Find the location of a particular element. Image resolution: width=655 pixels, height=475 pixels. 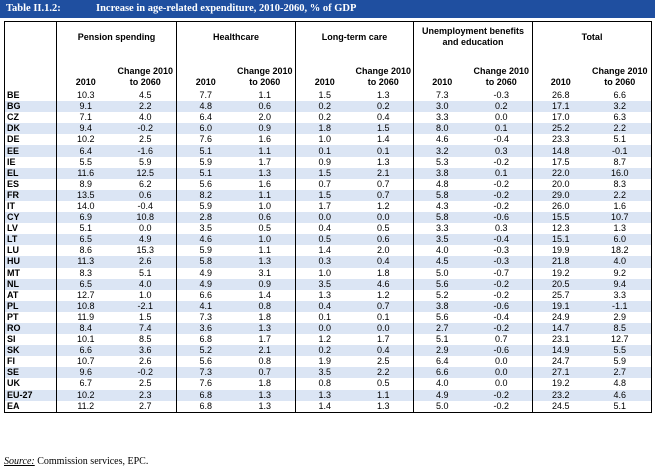

table-row: LT 6.5 4.9 4.6 1.0 0.5 0.6 3.5 -0.4 15.1 6.0 is located at coordinates (328, 240).